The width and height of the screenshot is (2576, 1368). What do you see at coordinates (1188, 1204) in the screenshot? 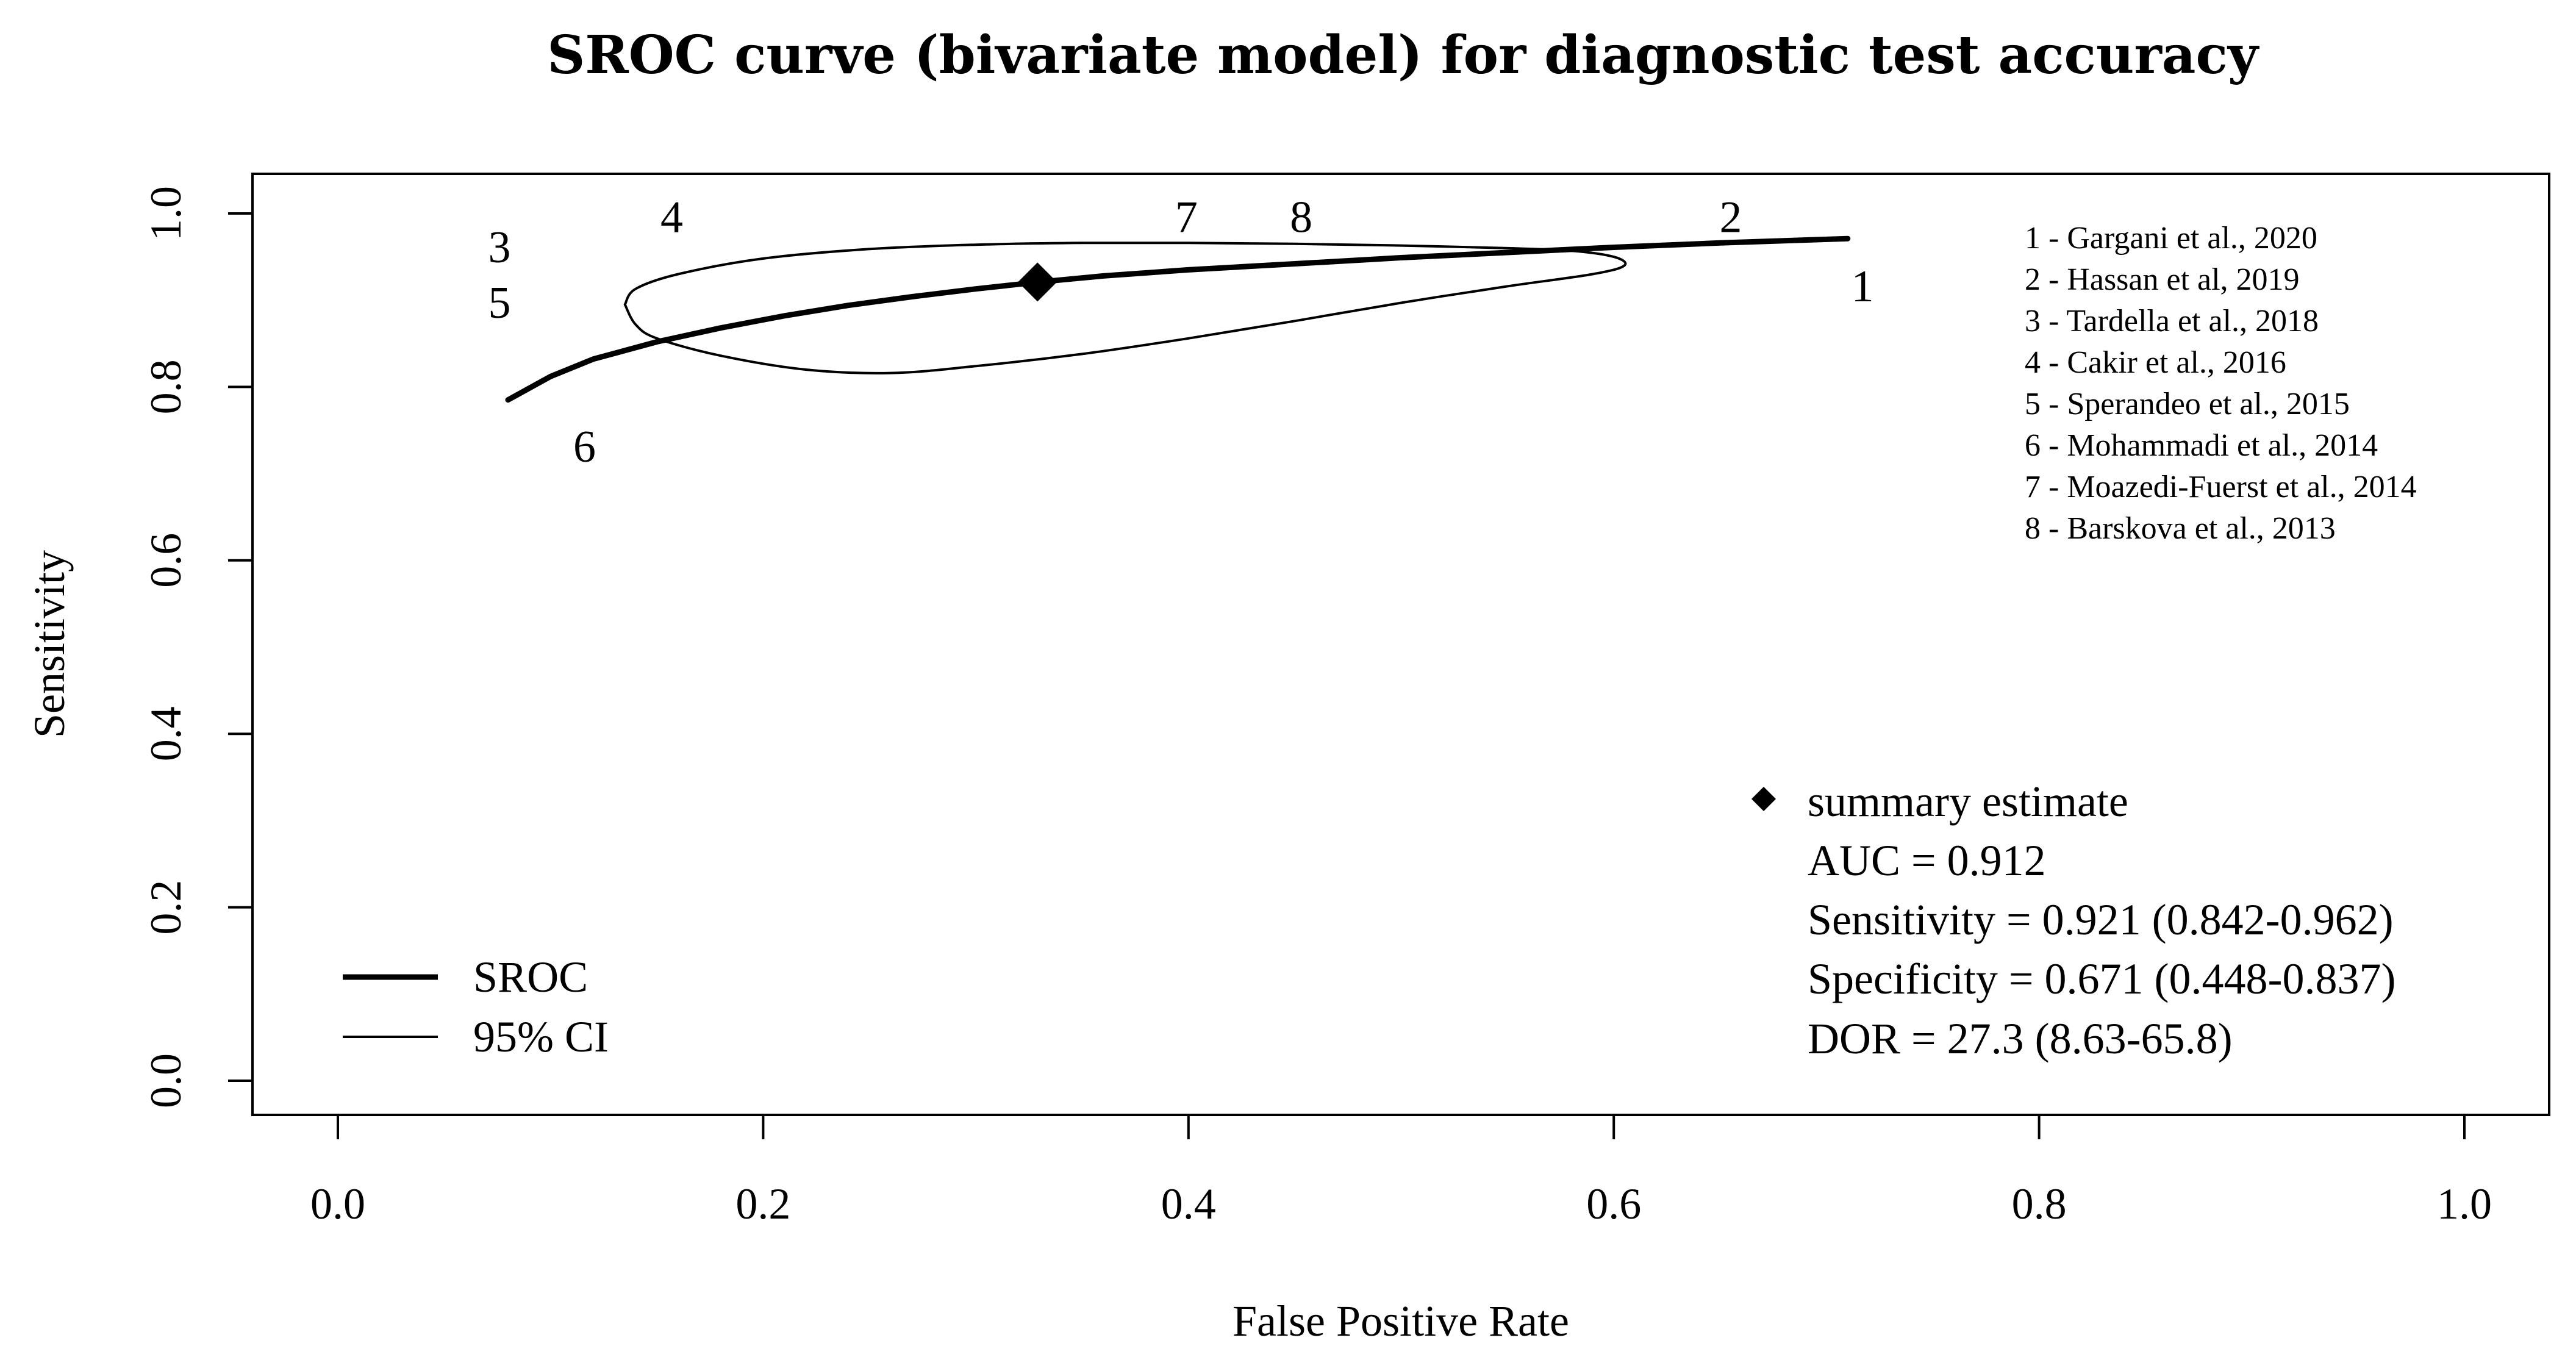
I see `x-tick-label: 0.4` at bounding box center [1188, 1204].